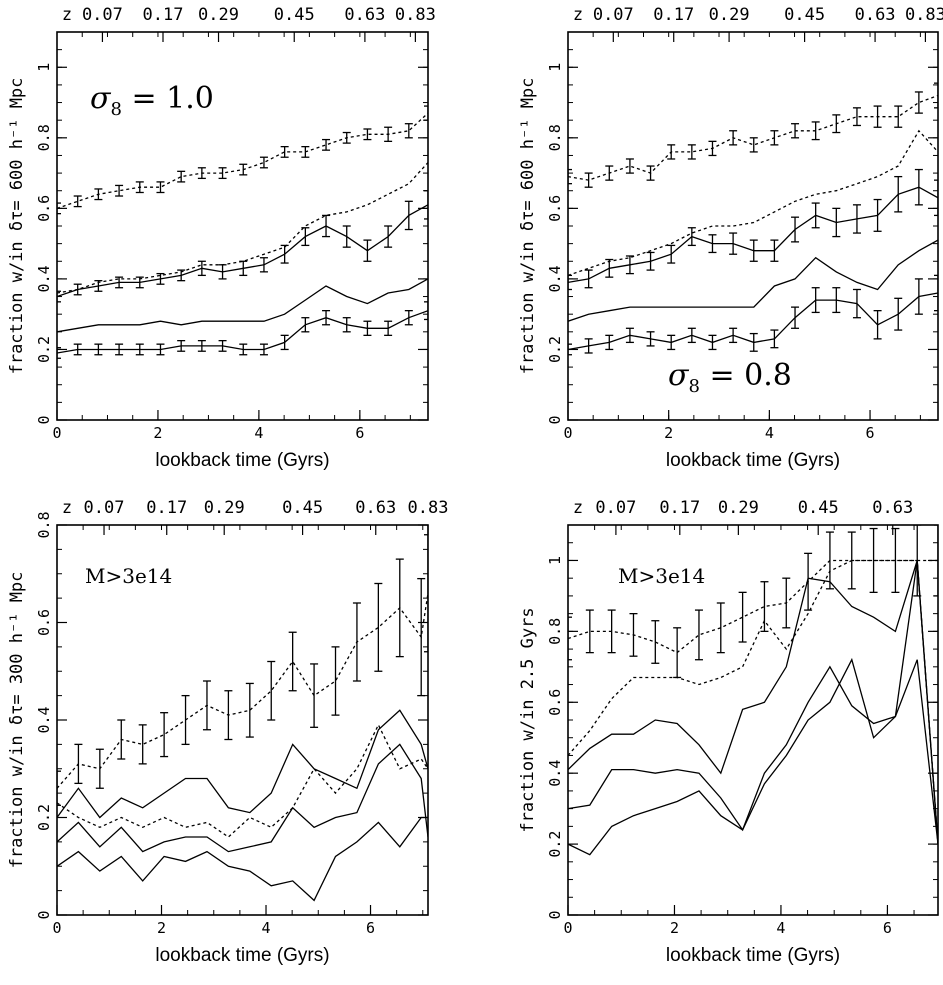 This screenshot has height=985, width=943. I want to click on panel-annotation: σ8 = 1.0, so click(152, 100).